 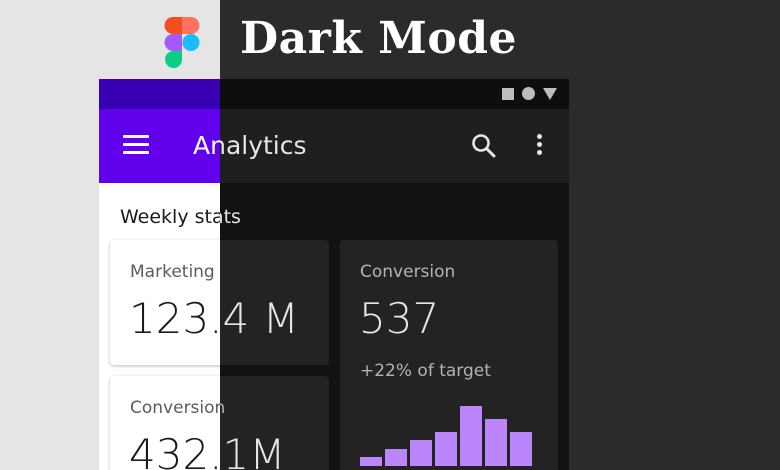 I want to click on app-bar: Analytics, so click(x=394, y=146).